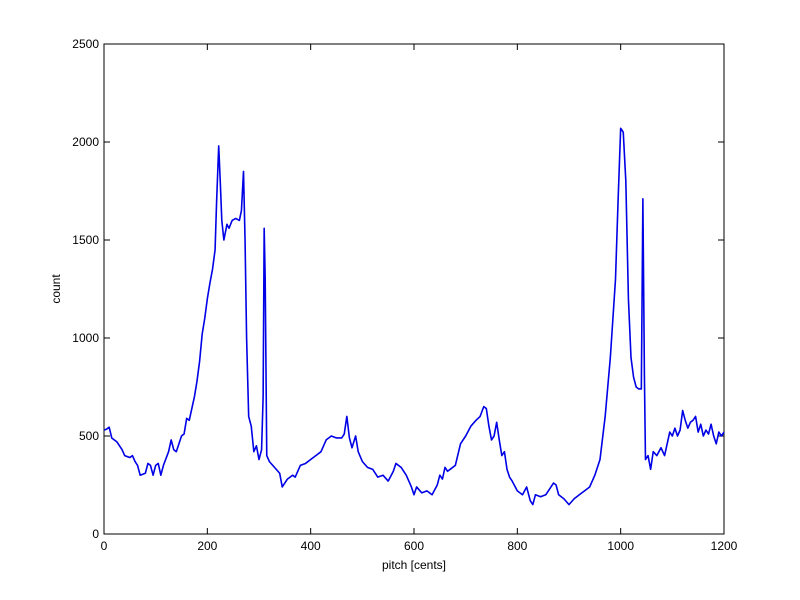  What do you see at coordinates (724, 546) in the screenshot?
I see `x-tick-label: 1200` at bounding box center [724, 546].